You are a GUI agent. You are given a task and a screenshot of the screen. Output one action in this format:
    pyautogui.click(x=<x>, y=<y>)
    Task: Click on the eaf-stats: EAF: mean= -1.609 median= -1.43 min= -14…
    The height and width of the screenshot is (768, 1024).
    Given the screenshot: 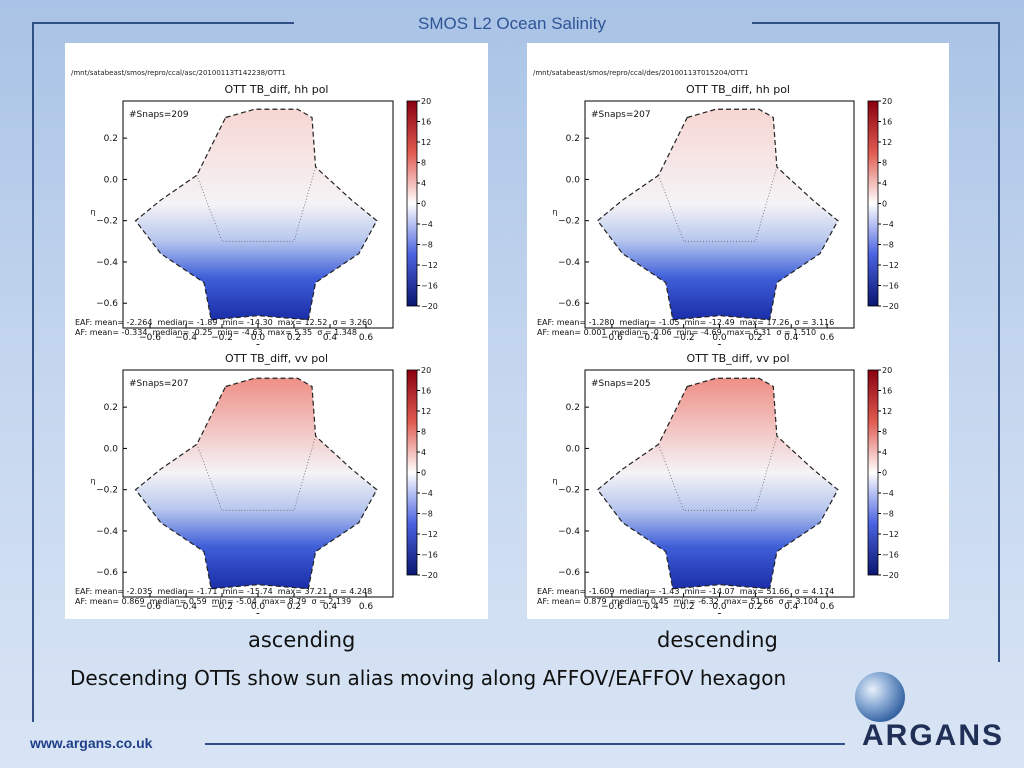 What is the action you would take?
    pyautogui.click(x=686, y=591)
    